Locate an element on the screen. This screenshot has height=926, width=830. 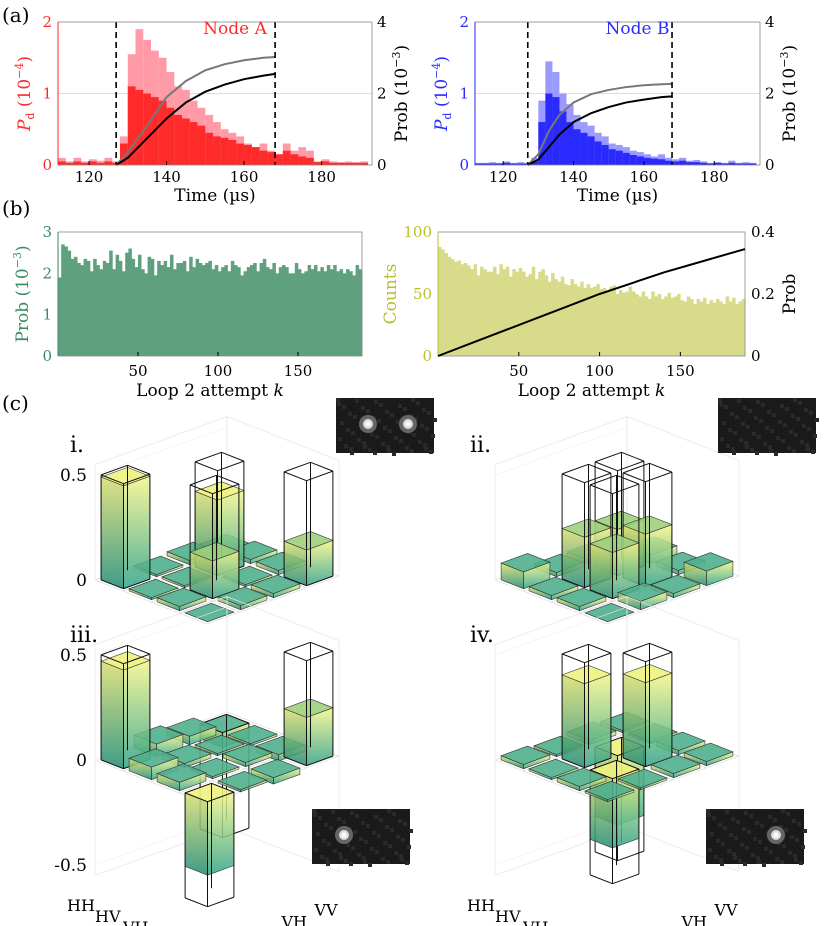
y-right-tick-label: 0 is located at coordinates (770, 165).